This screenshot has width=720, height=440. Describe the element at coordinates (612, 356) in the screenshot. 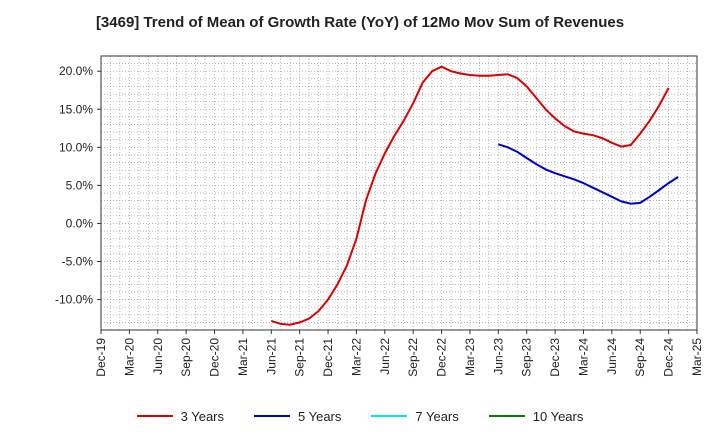

I see `x-tick-label: Jun-24` at that location.